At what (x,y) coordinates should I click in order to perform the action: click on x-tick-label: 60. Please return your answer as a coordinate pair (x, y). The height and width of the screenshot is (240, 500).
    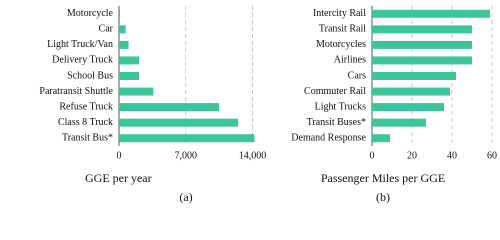
    Looking at the image, I should click on (492, 155).